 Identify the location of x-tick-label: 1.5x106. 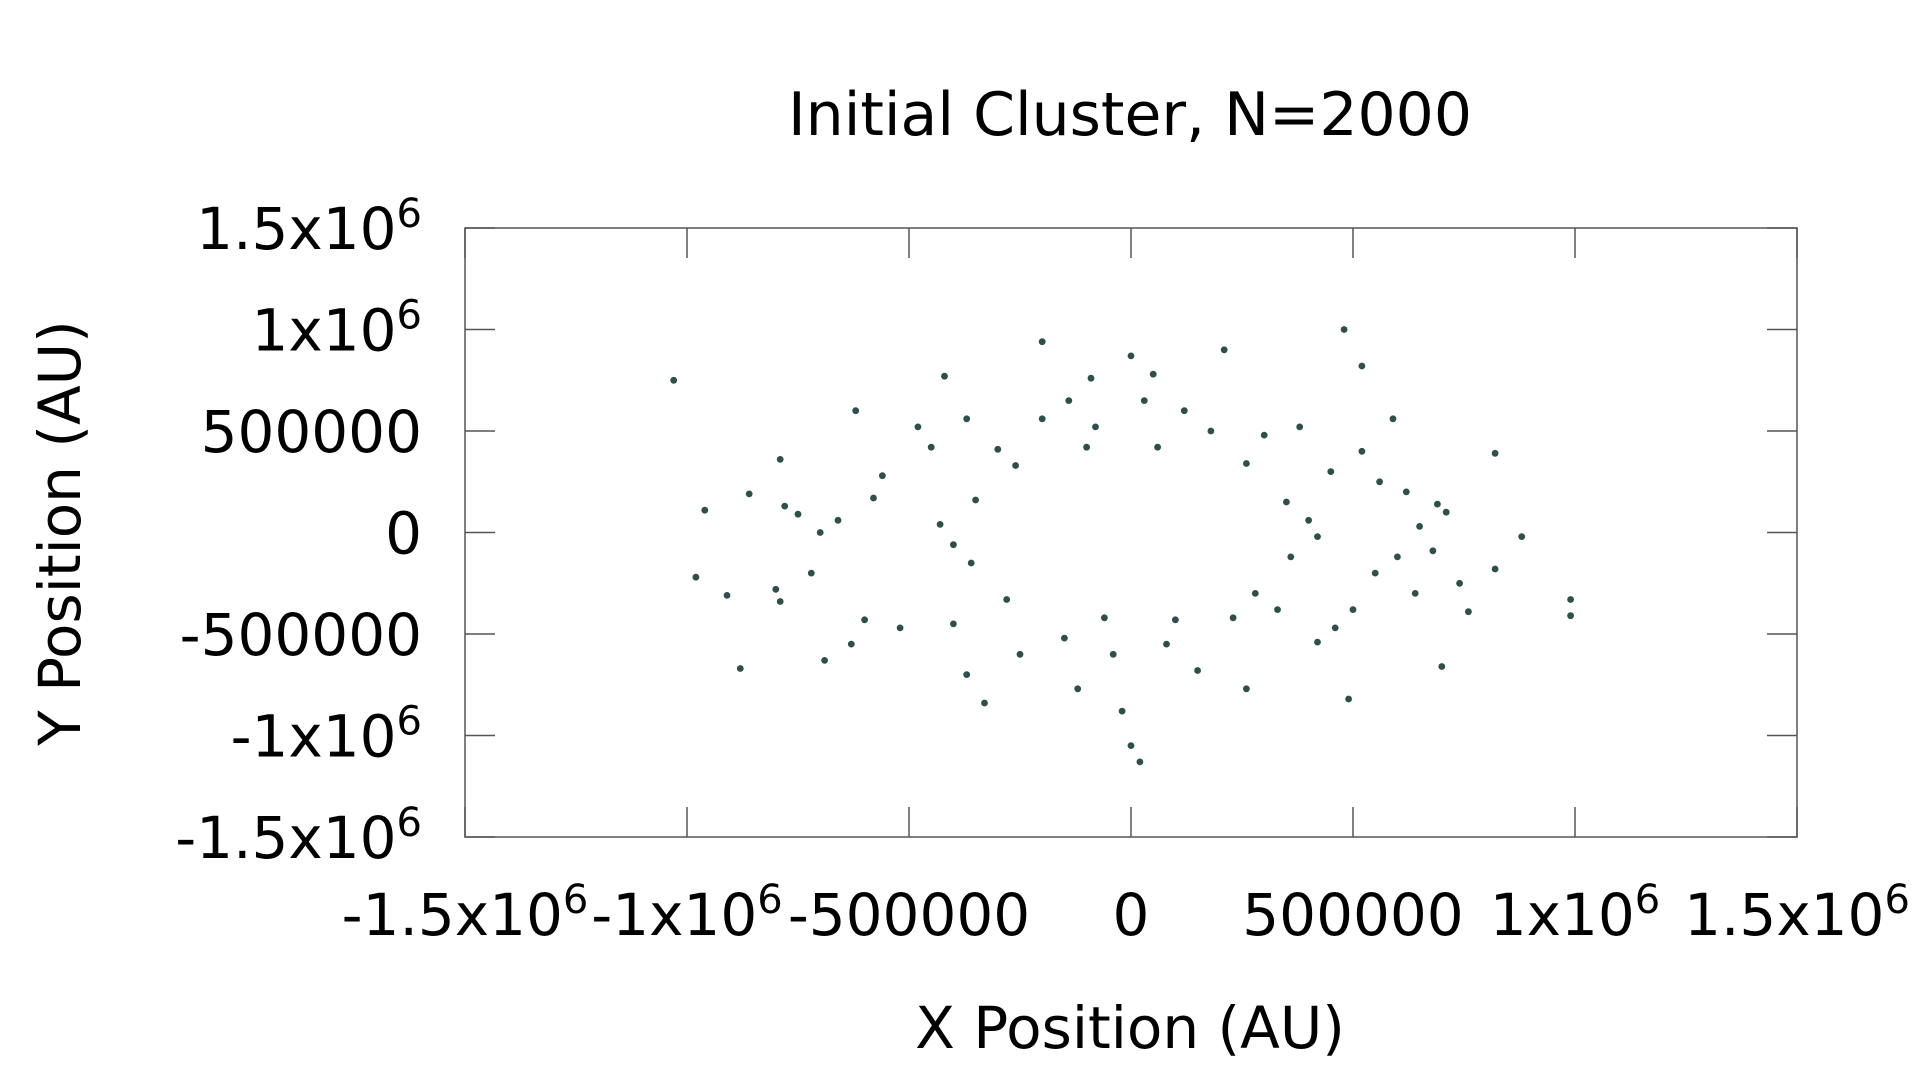
(1797, 913).